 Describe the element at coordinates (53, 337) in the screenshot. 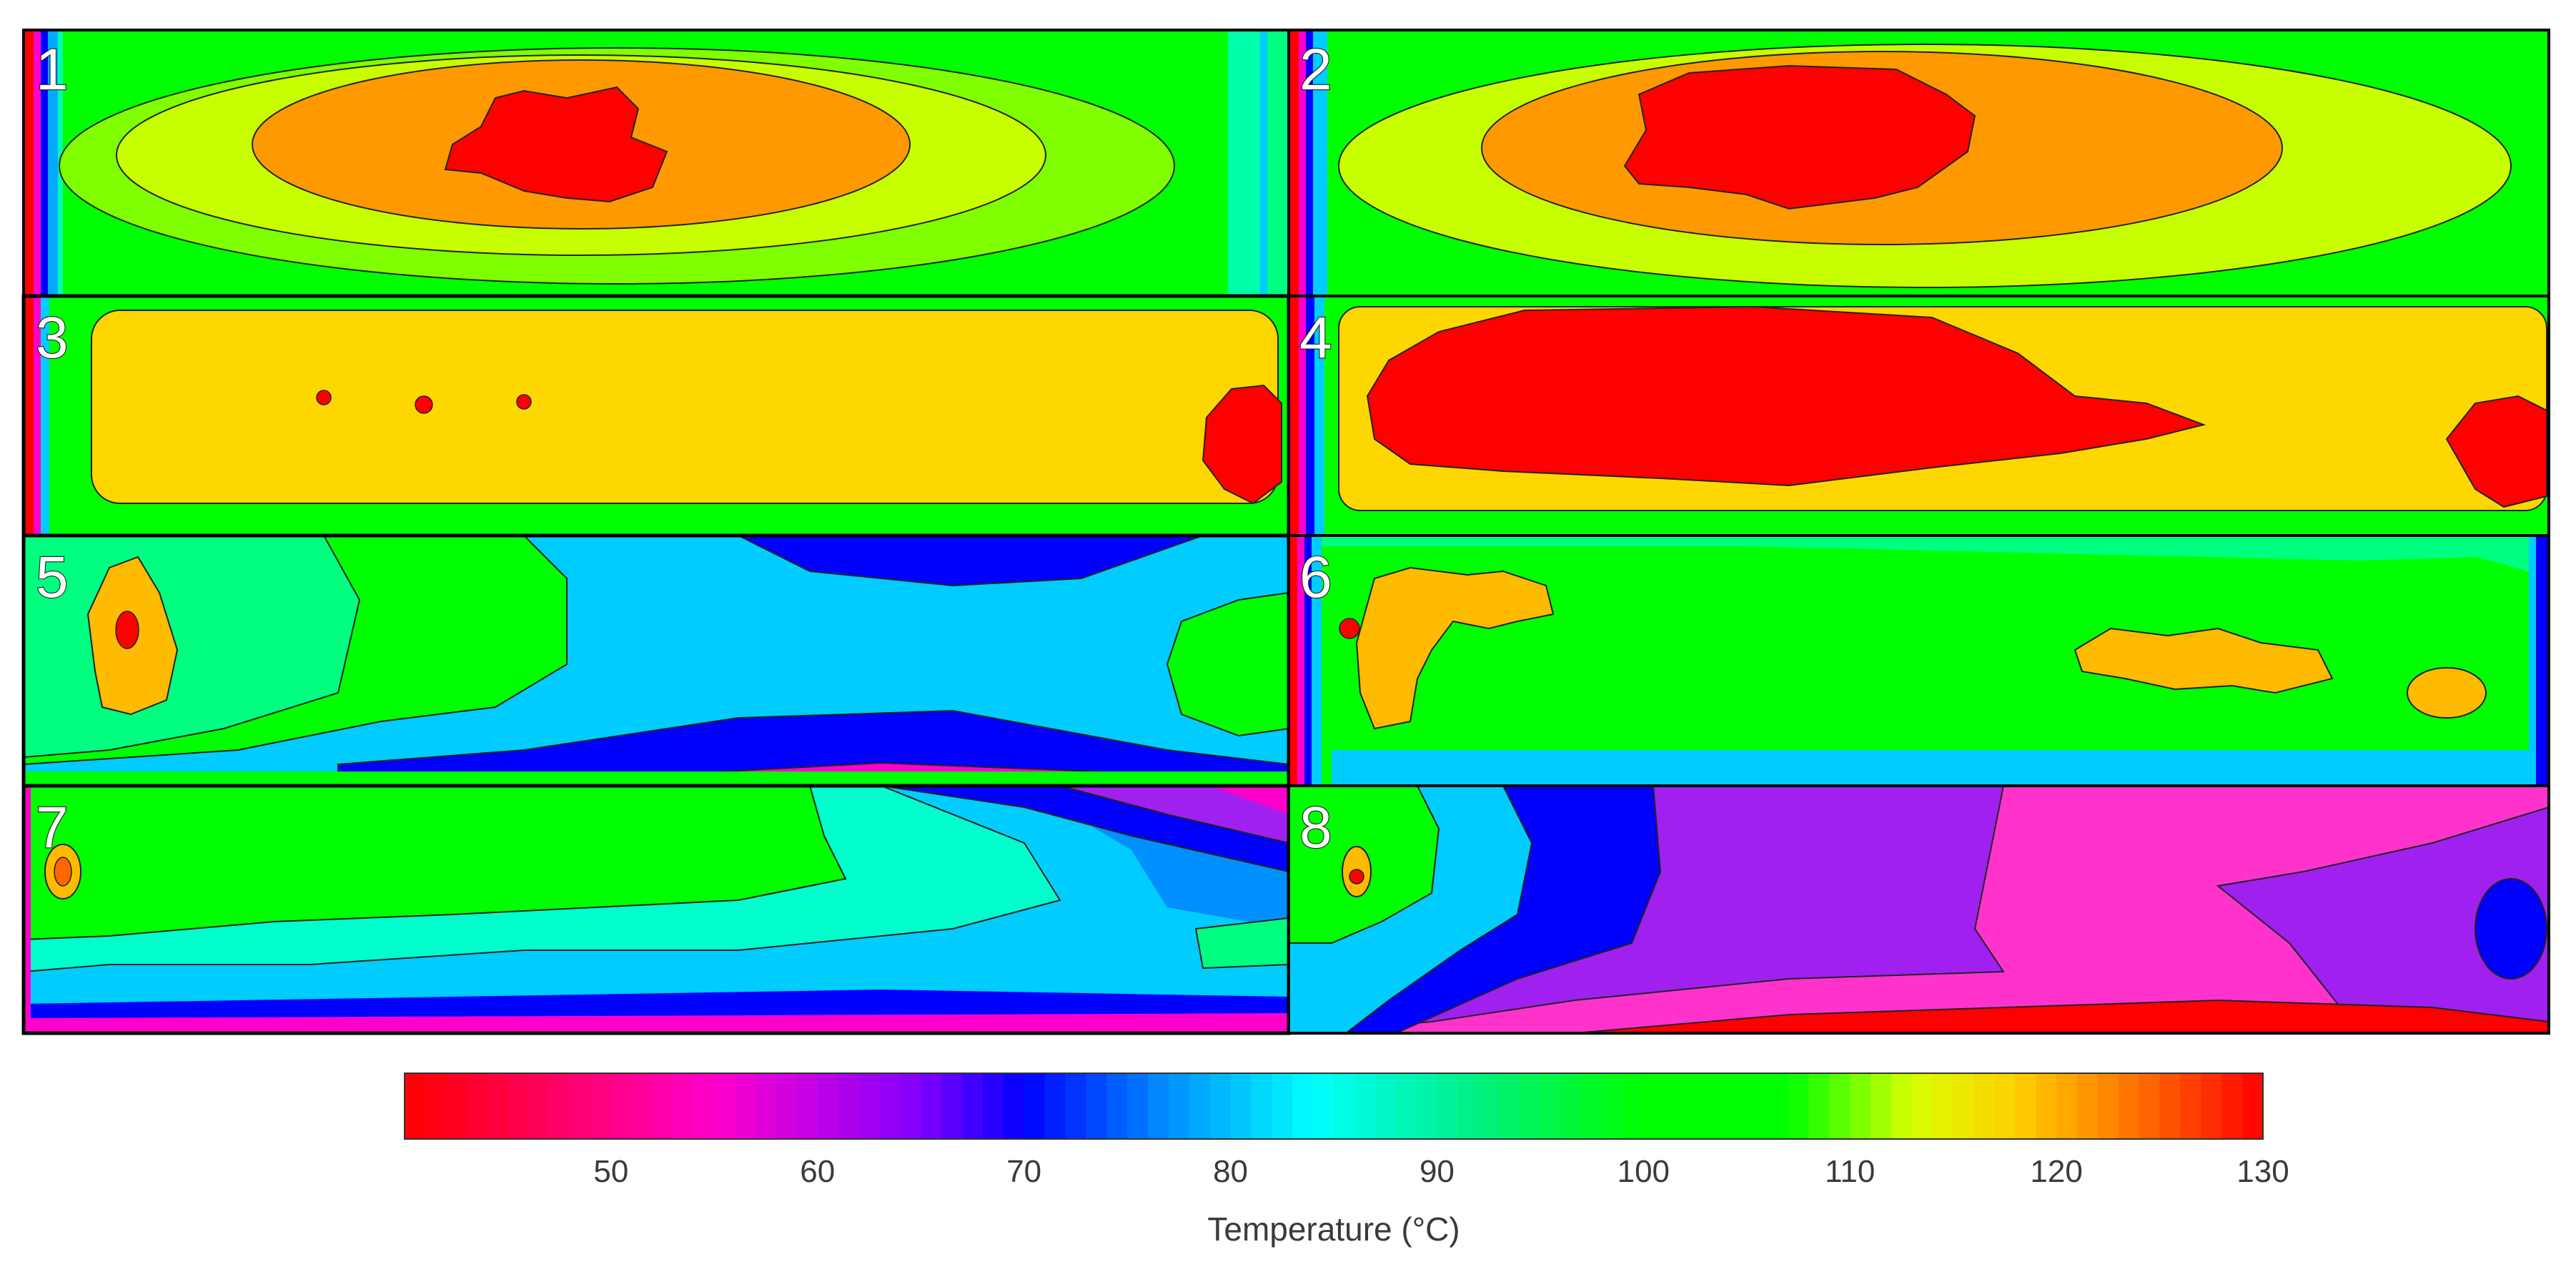

I see `panel-number-3: 3` at that location.